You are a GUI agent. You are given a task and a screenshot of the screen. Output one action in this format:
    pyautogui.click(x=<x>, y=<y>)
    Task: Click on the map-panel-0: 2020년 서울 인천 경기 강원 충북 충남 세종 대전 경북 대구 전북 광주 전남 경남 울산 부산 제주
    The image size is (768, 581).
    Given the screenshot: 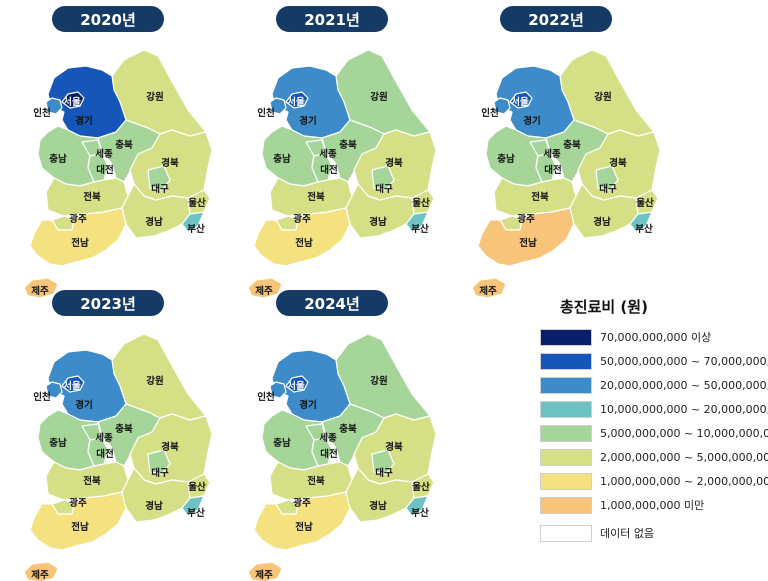 What is the action you would take?
    pyautogui.click(x=132, y=152)
    